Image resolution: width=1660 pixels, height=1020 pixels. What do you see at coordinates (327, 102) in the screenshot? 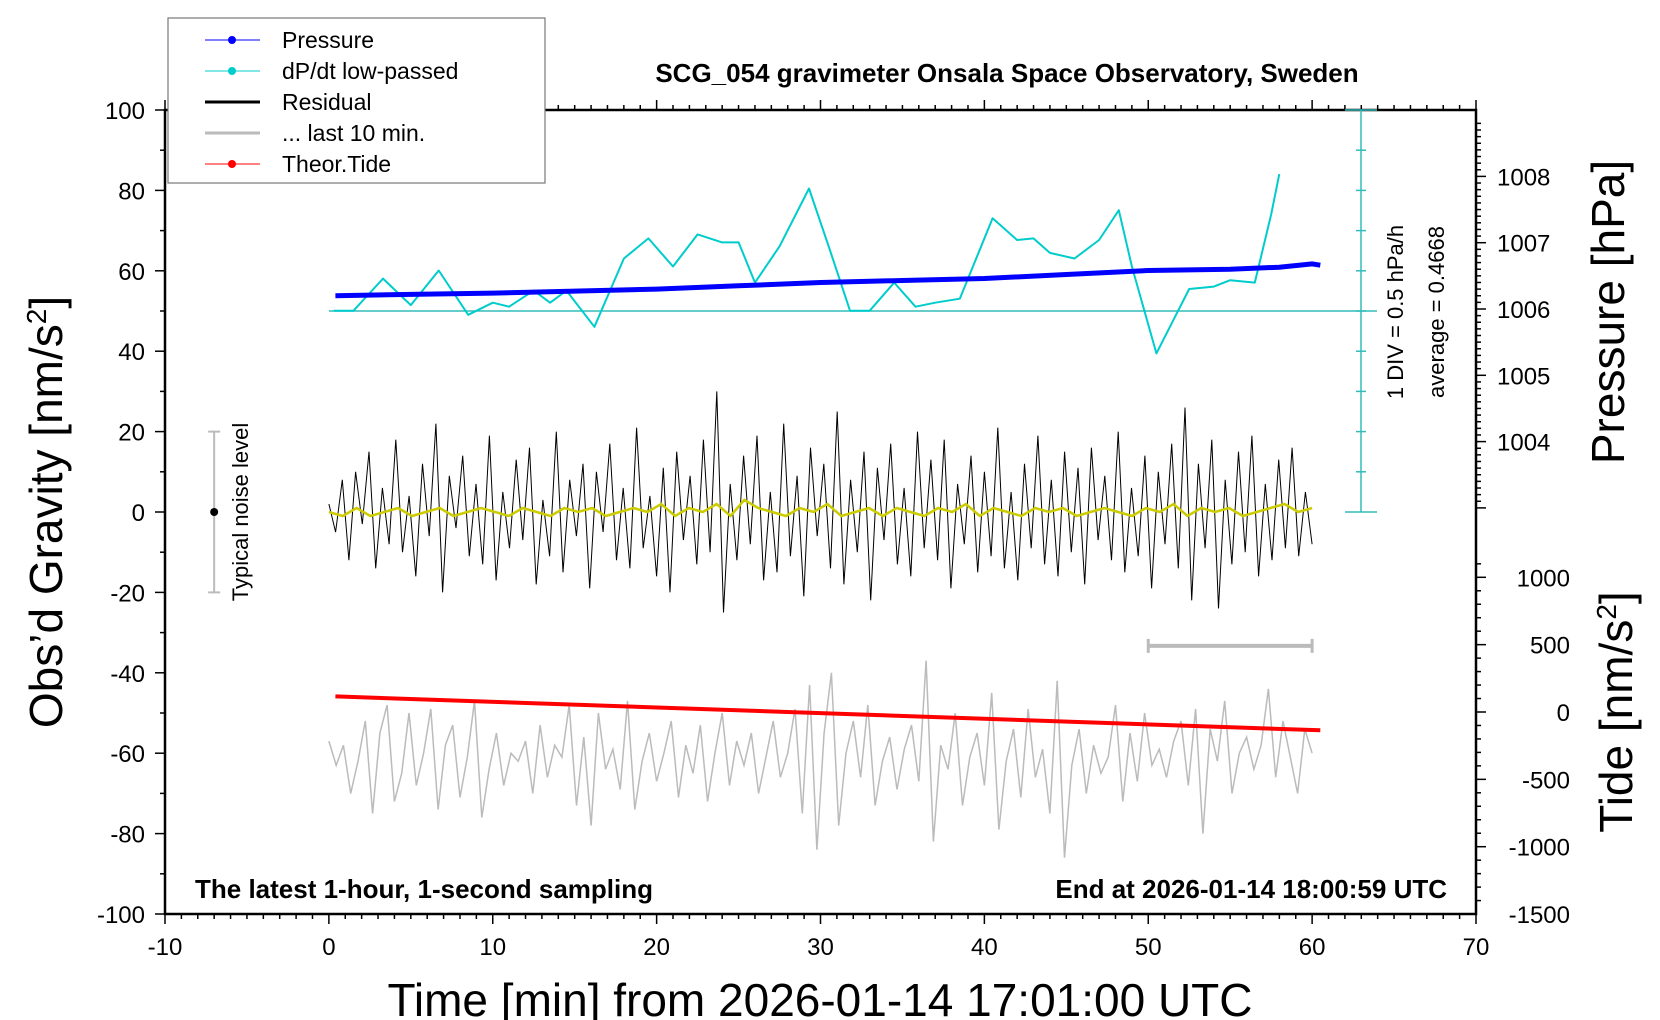
I see `legend-label: Residual` at bounding box center [327, 102].